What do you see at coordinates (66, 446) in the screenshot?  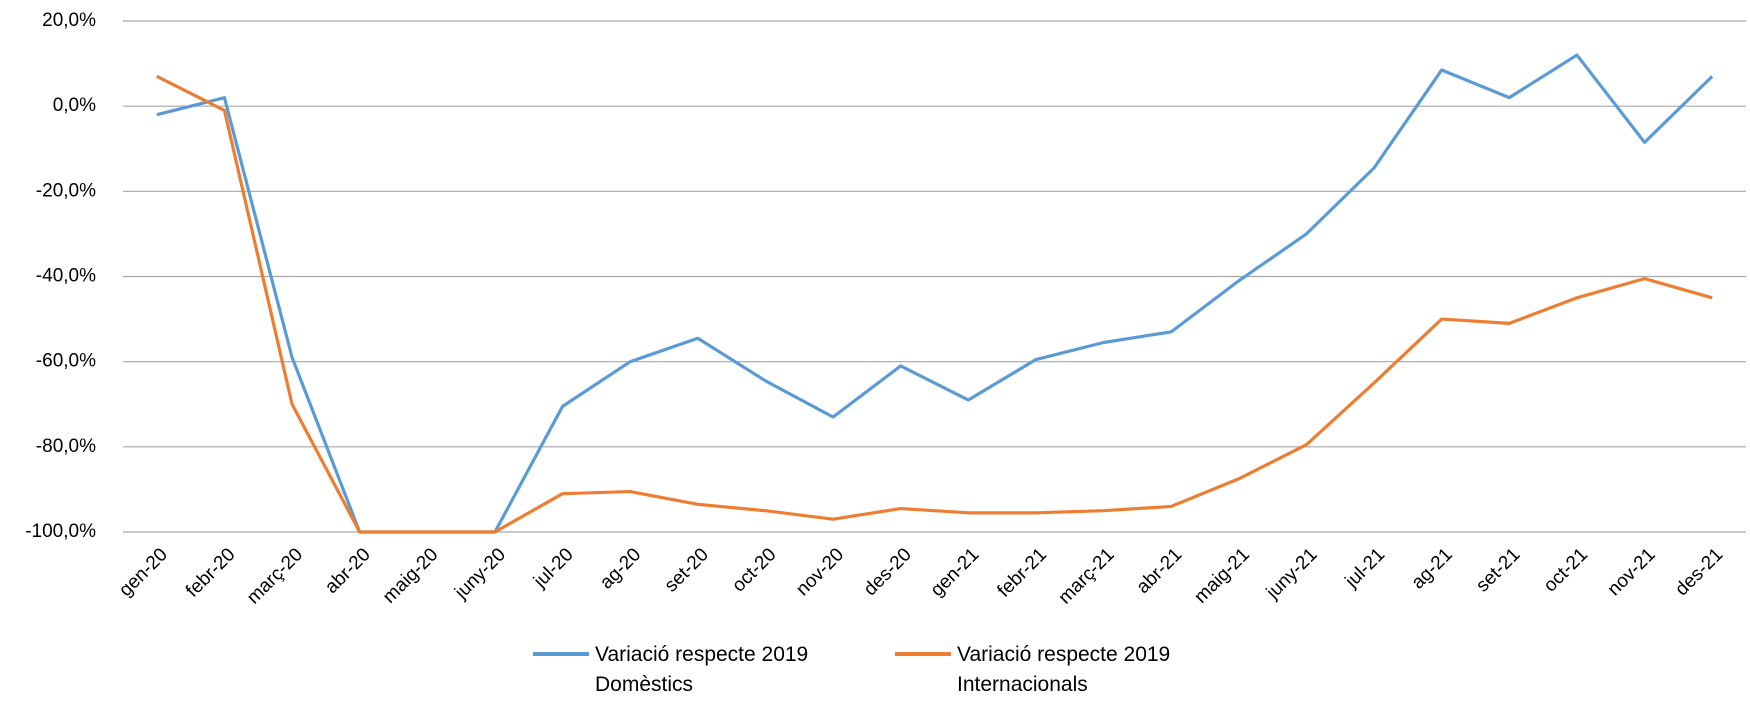 I see `y-tick-label: -80,0%` at bounding box center [66, 446].